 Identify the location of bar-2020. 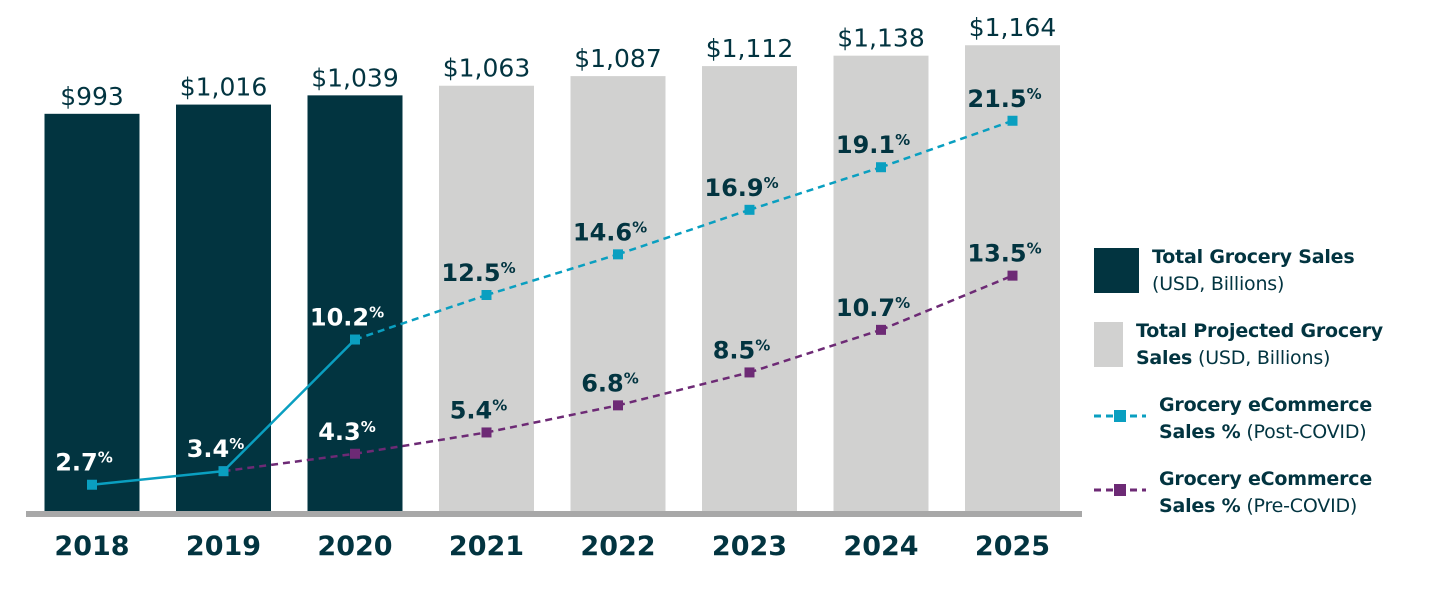
(355, 304).